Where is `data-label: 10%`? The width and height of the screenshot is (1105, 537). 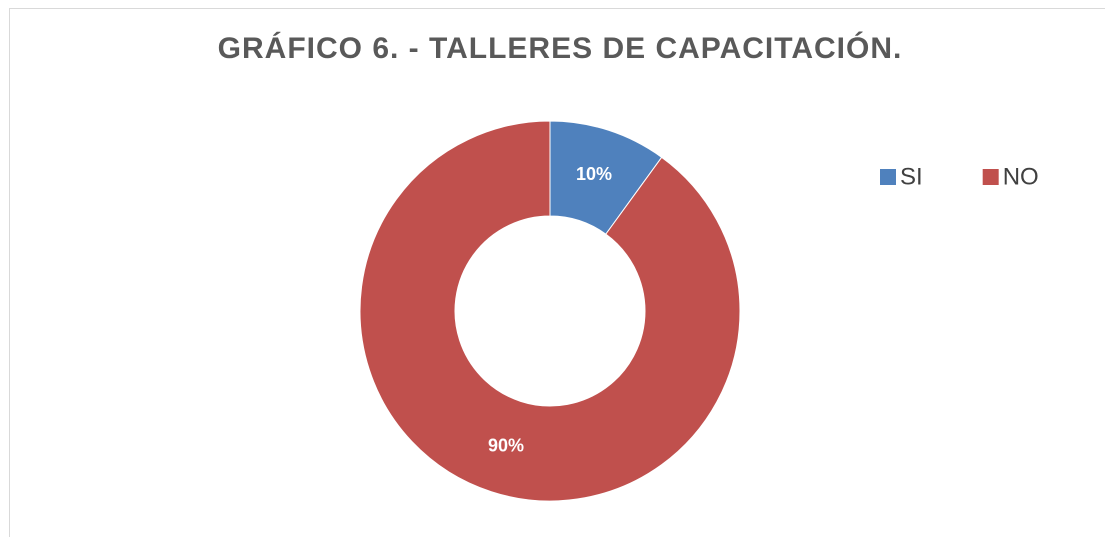
data-label: 10% is located at coordinates (594, 174).